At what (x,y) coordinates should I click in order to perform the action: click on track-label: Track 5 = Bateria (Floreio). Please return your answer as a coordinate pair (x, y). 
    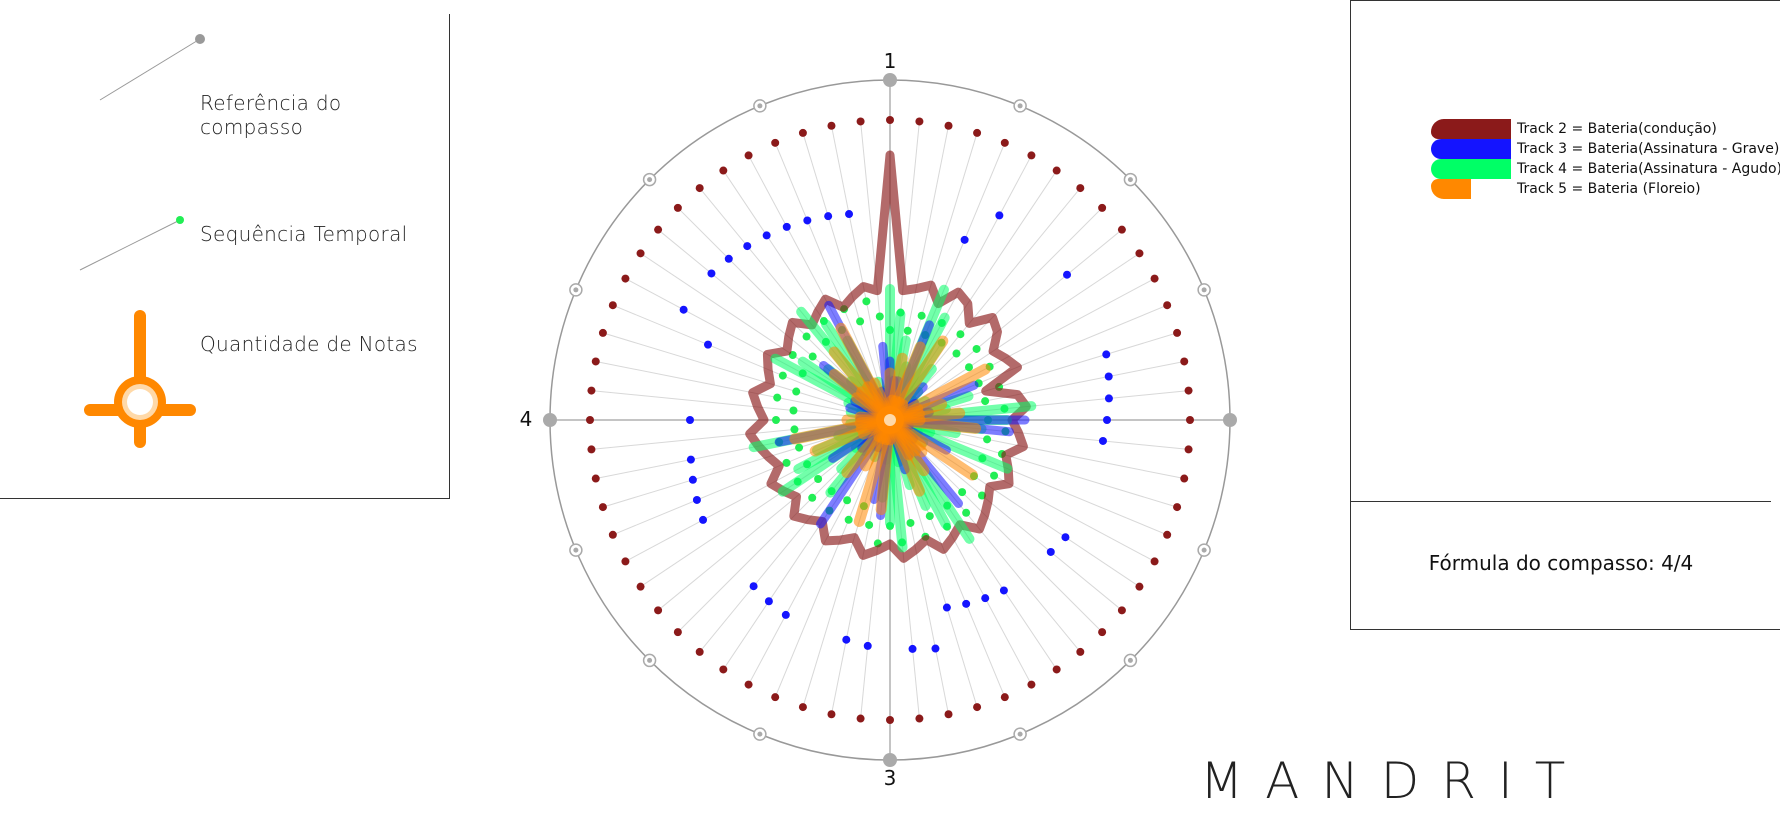
    Looking at the image, I should click on (1609, 189).